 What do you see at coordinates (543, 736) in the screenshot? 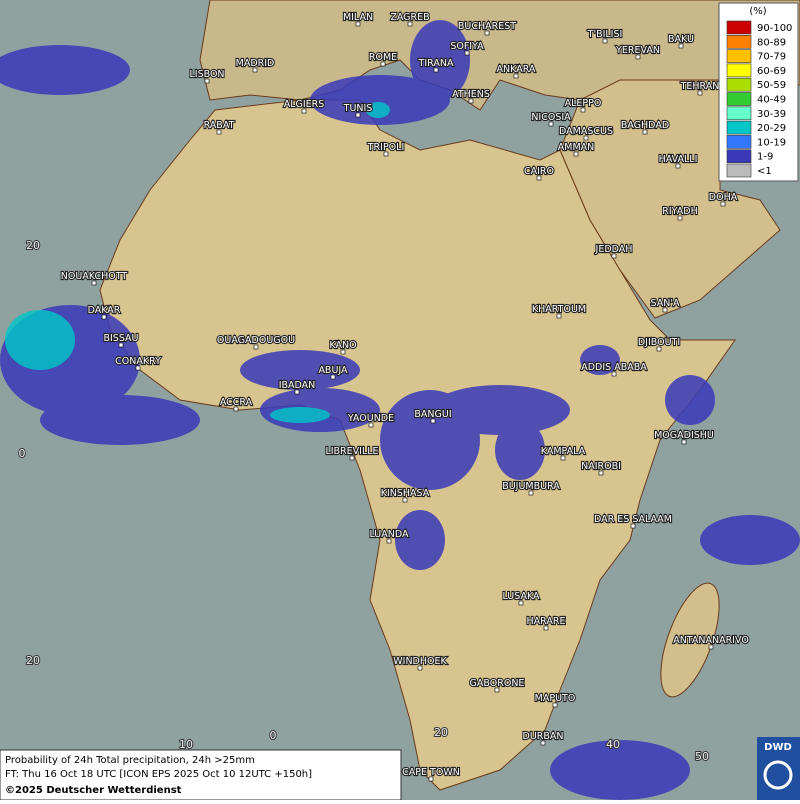
I see `city-label: DURBAN` at bounding box center [543, 736].